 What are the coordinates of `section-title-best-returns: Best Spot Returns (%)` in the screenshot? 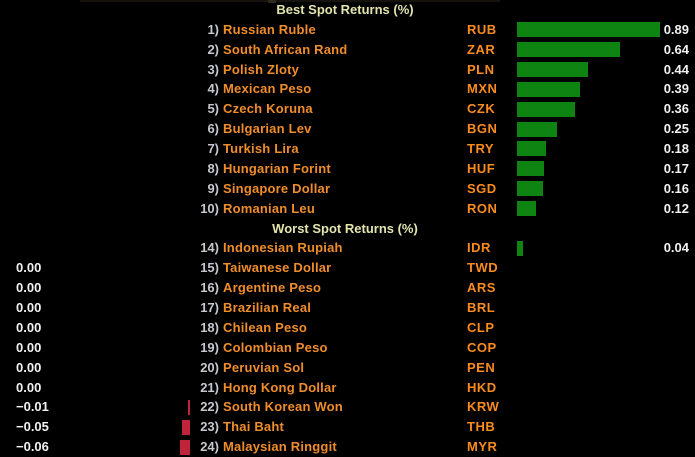 It's located at (345, 9).